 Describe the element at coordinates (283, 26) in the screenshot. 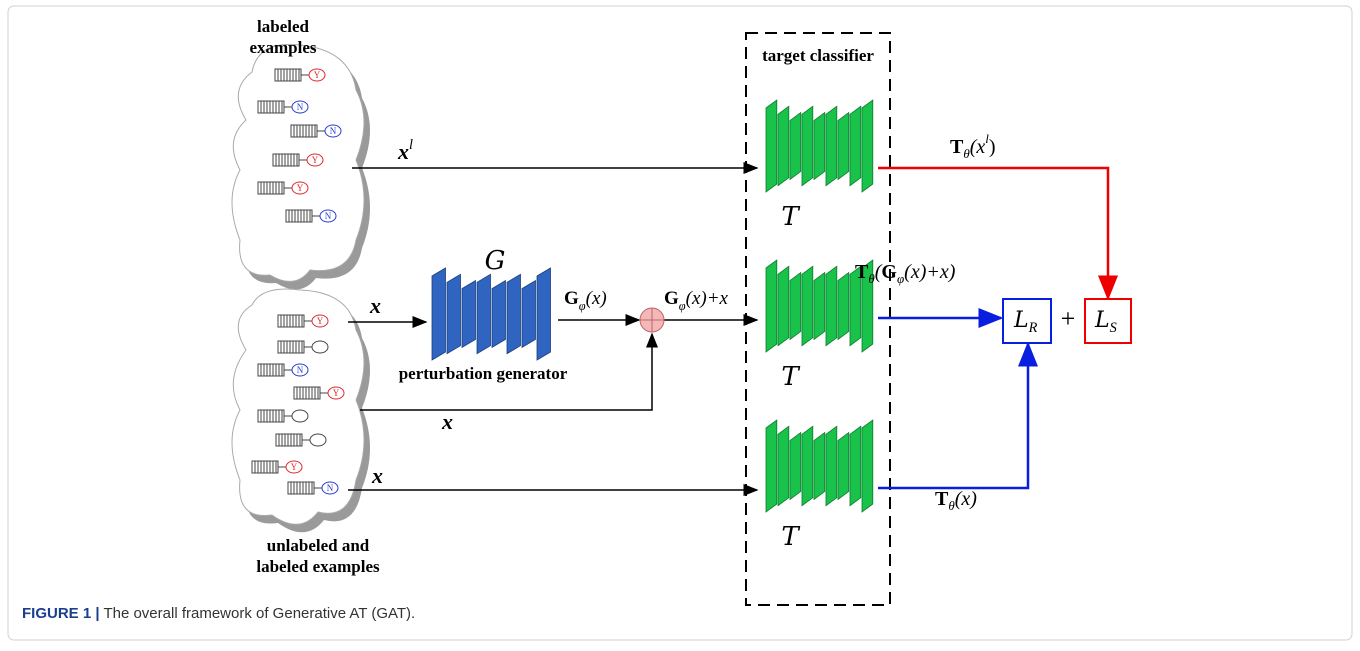

I see `cloud-label: labeled` at that location.